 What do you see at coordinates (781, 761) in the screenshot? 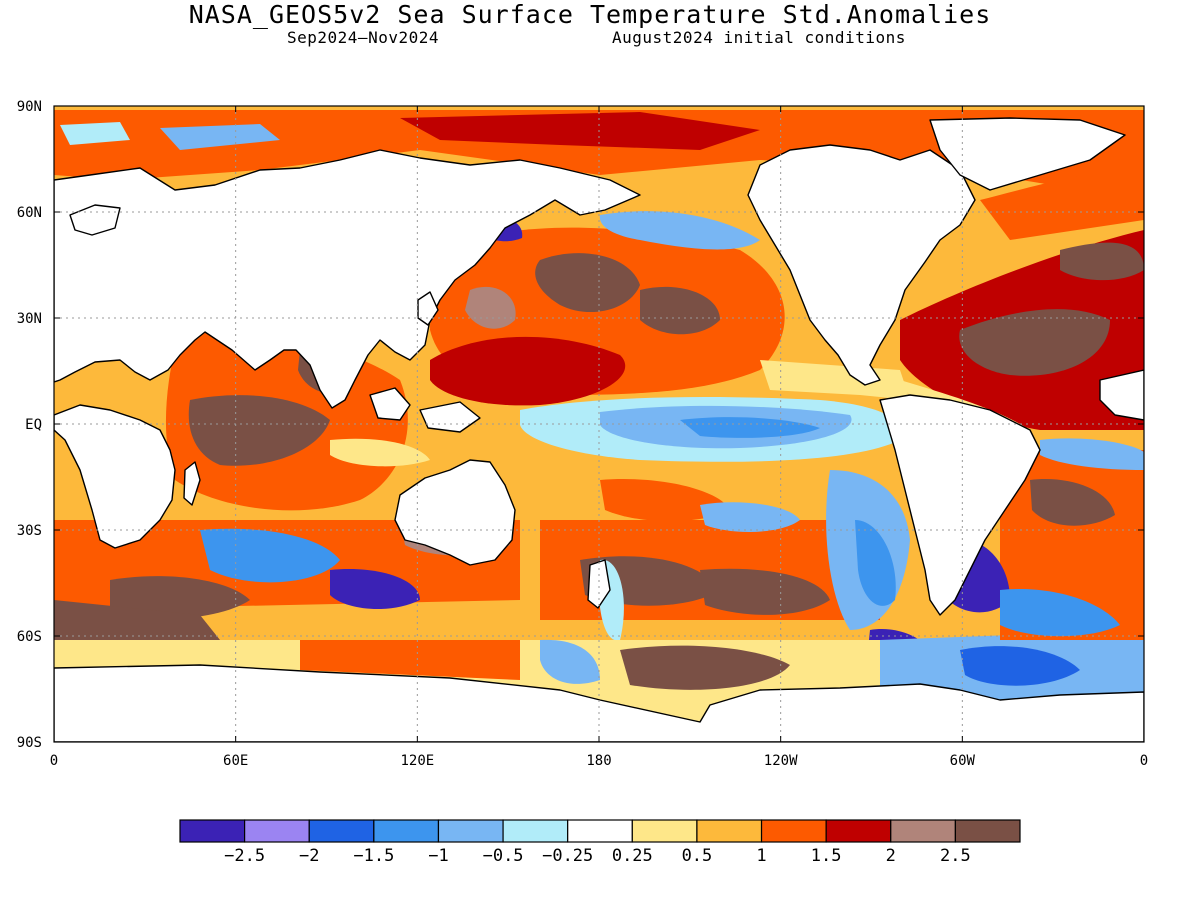
I see `longitude-label: 120W` at bounding box center [781, 761].